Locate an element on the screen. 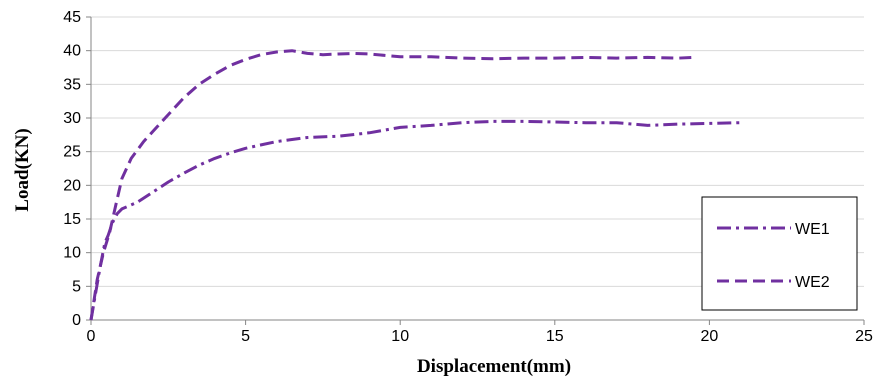 The image size is (877, 382). x-tick-label: 15 is located at coordinates (555, 336).